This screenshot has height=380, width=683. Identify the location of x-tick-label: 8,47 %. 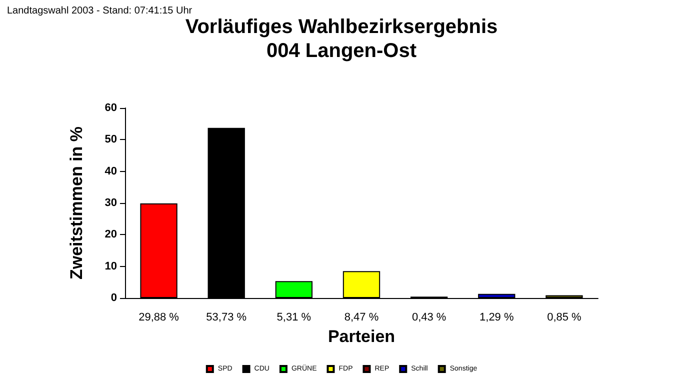
(361, 318).